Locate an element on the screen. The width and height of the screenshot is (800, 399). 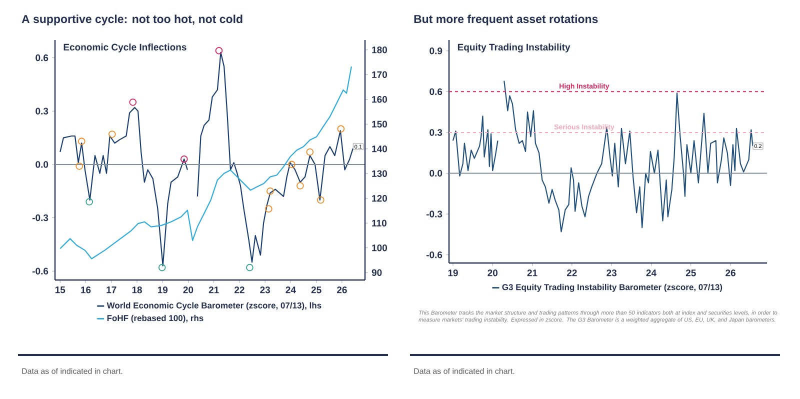
y2-tick-label: 130 is located at coordinates (379, 173).